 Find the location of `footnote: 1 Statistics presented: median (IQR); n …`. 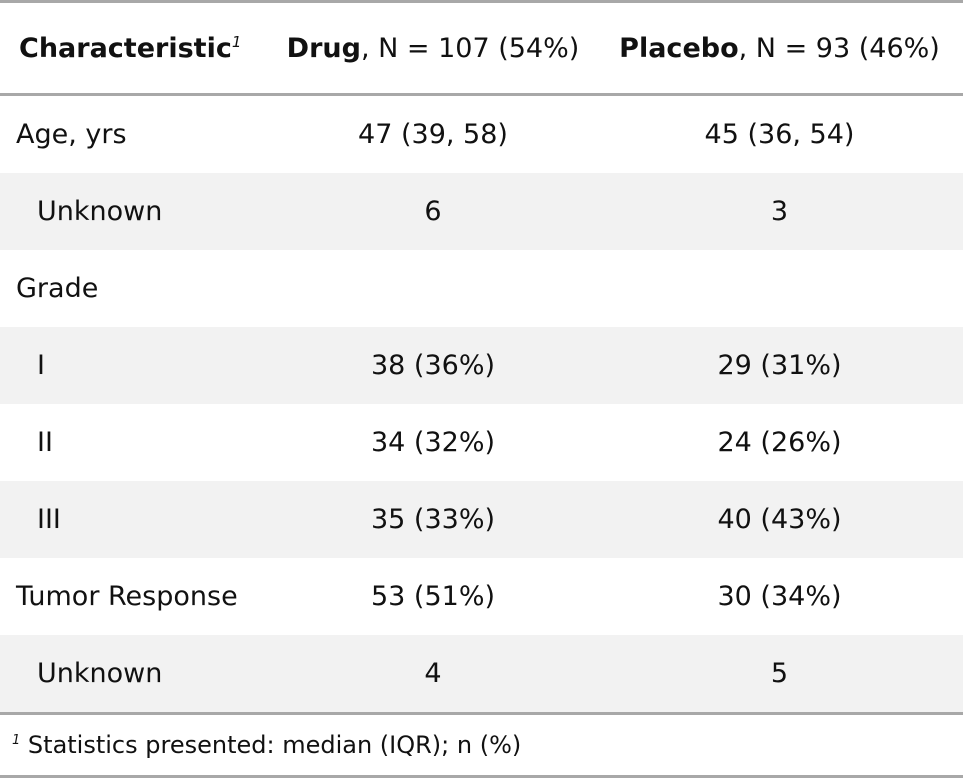

footnote: 1 Statistics presented: median (IQR); n … is located at coordinates (481, 745).